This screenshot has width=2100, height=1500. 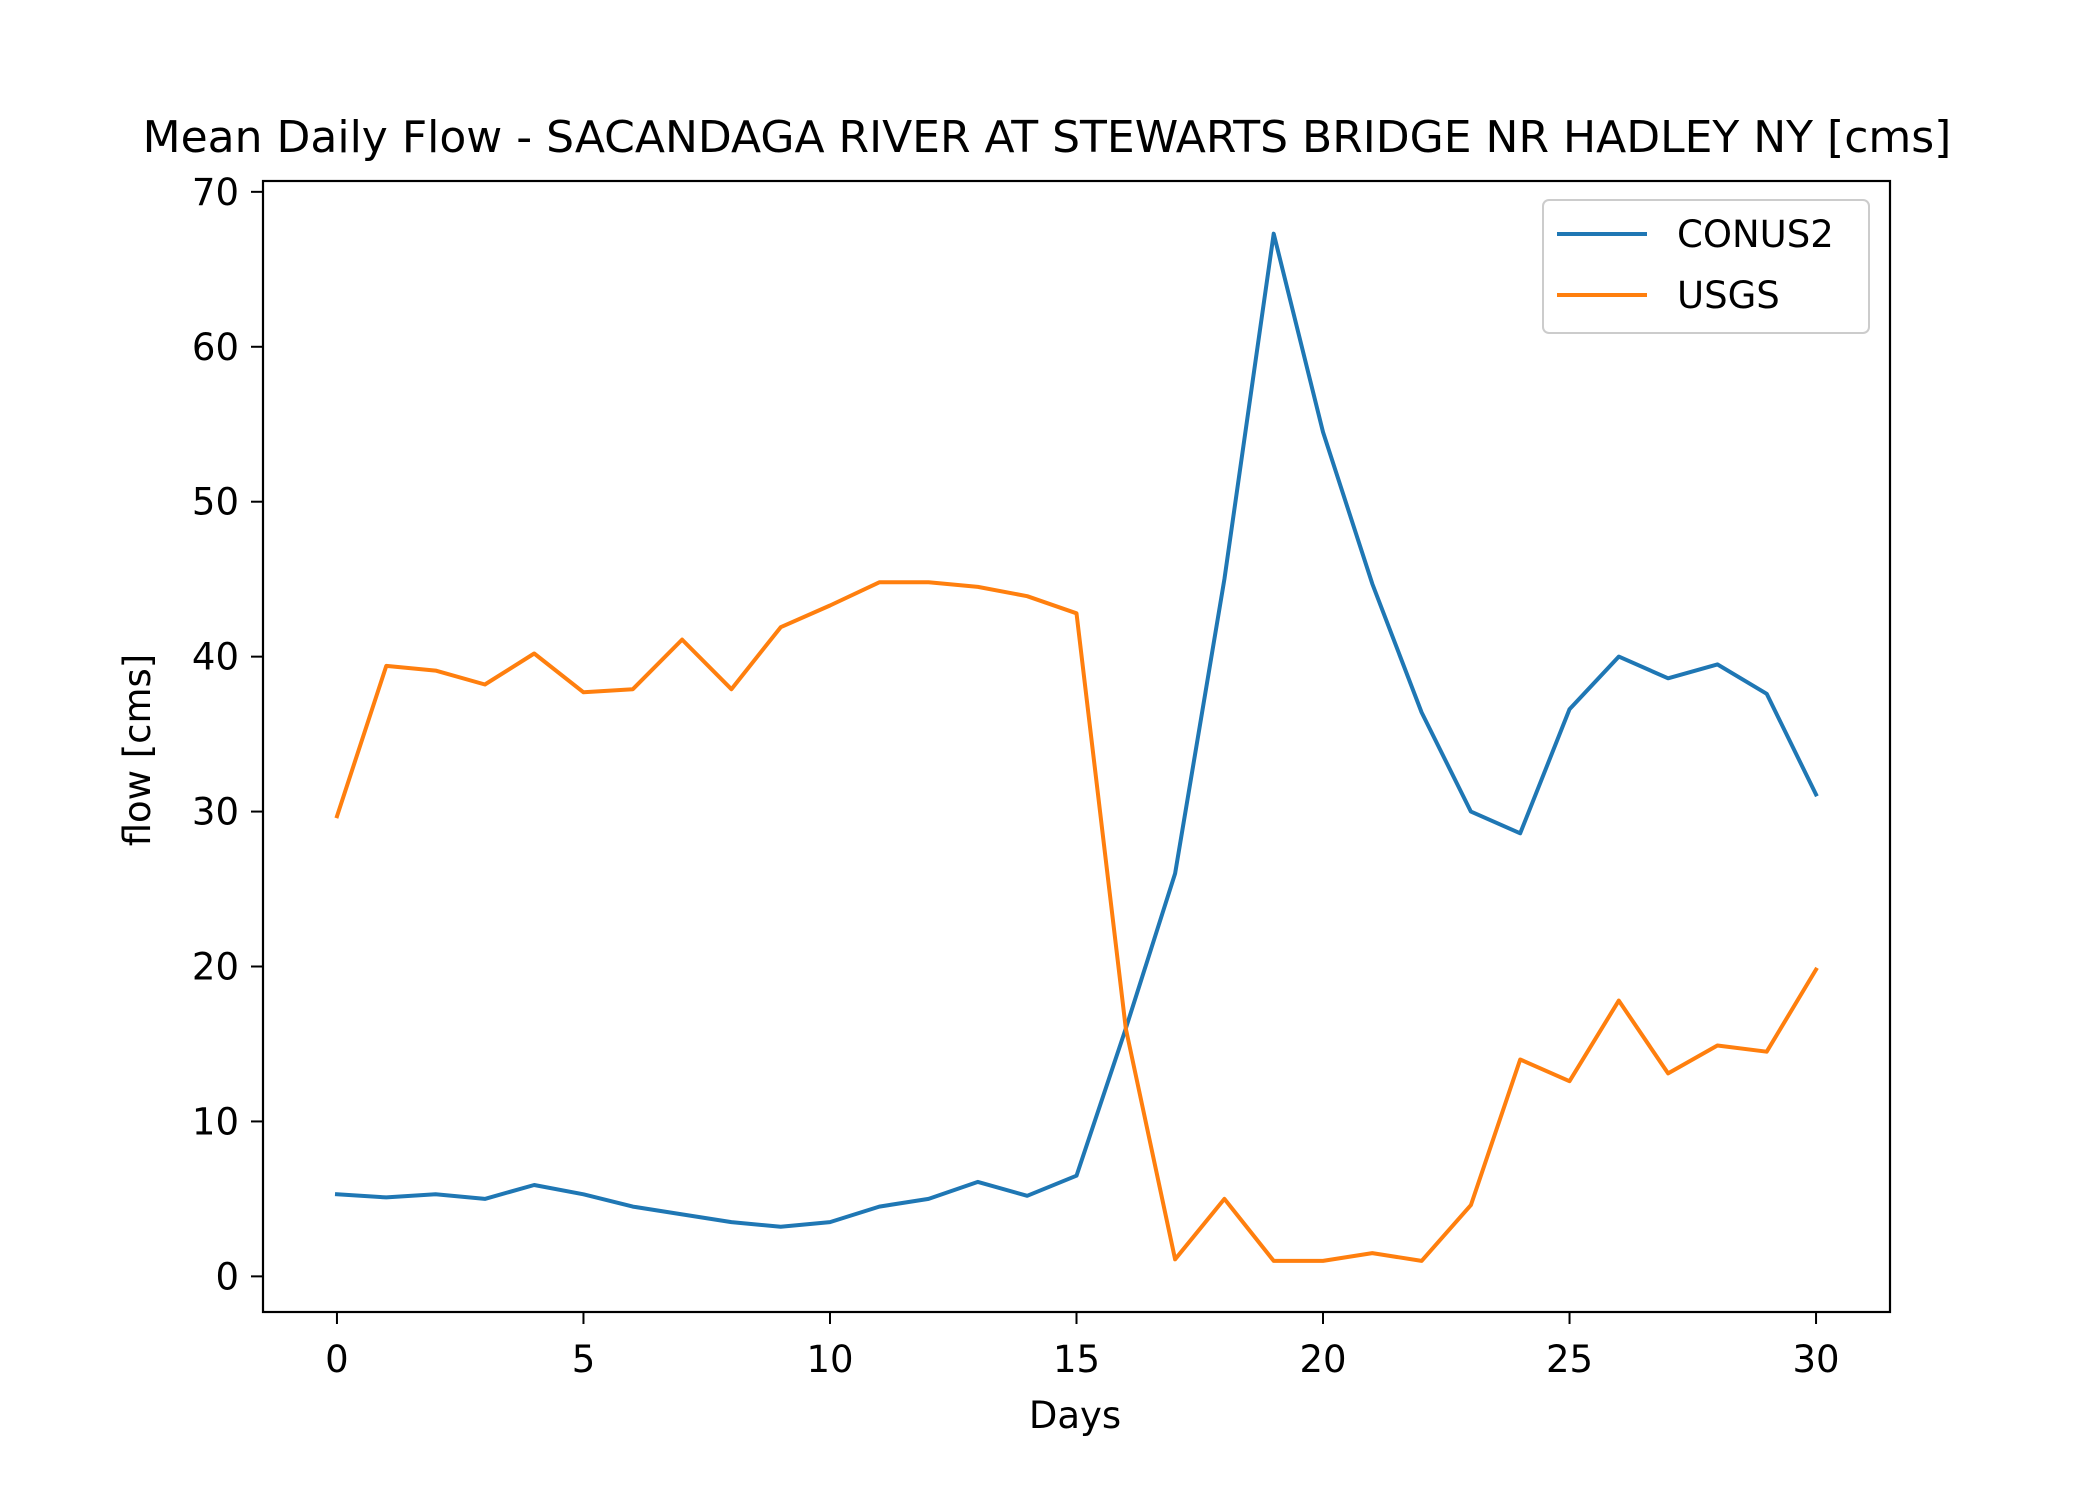 I want to click on x-axis-ticks: 0 5 10 15 20 25 30, so click(x=1082, y=1346).